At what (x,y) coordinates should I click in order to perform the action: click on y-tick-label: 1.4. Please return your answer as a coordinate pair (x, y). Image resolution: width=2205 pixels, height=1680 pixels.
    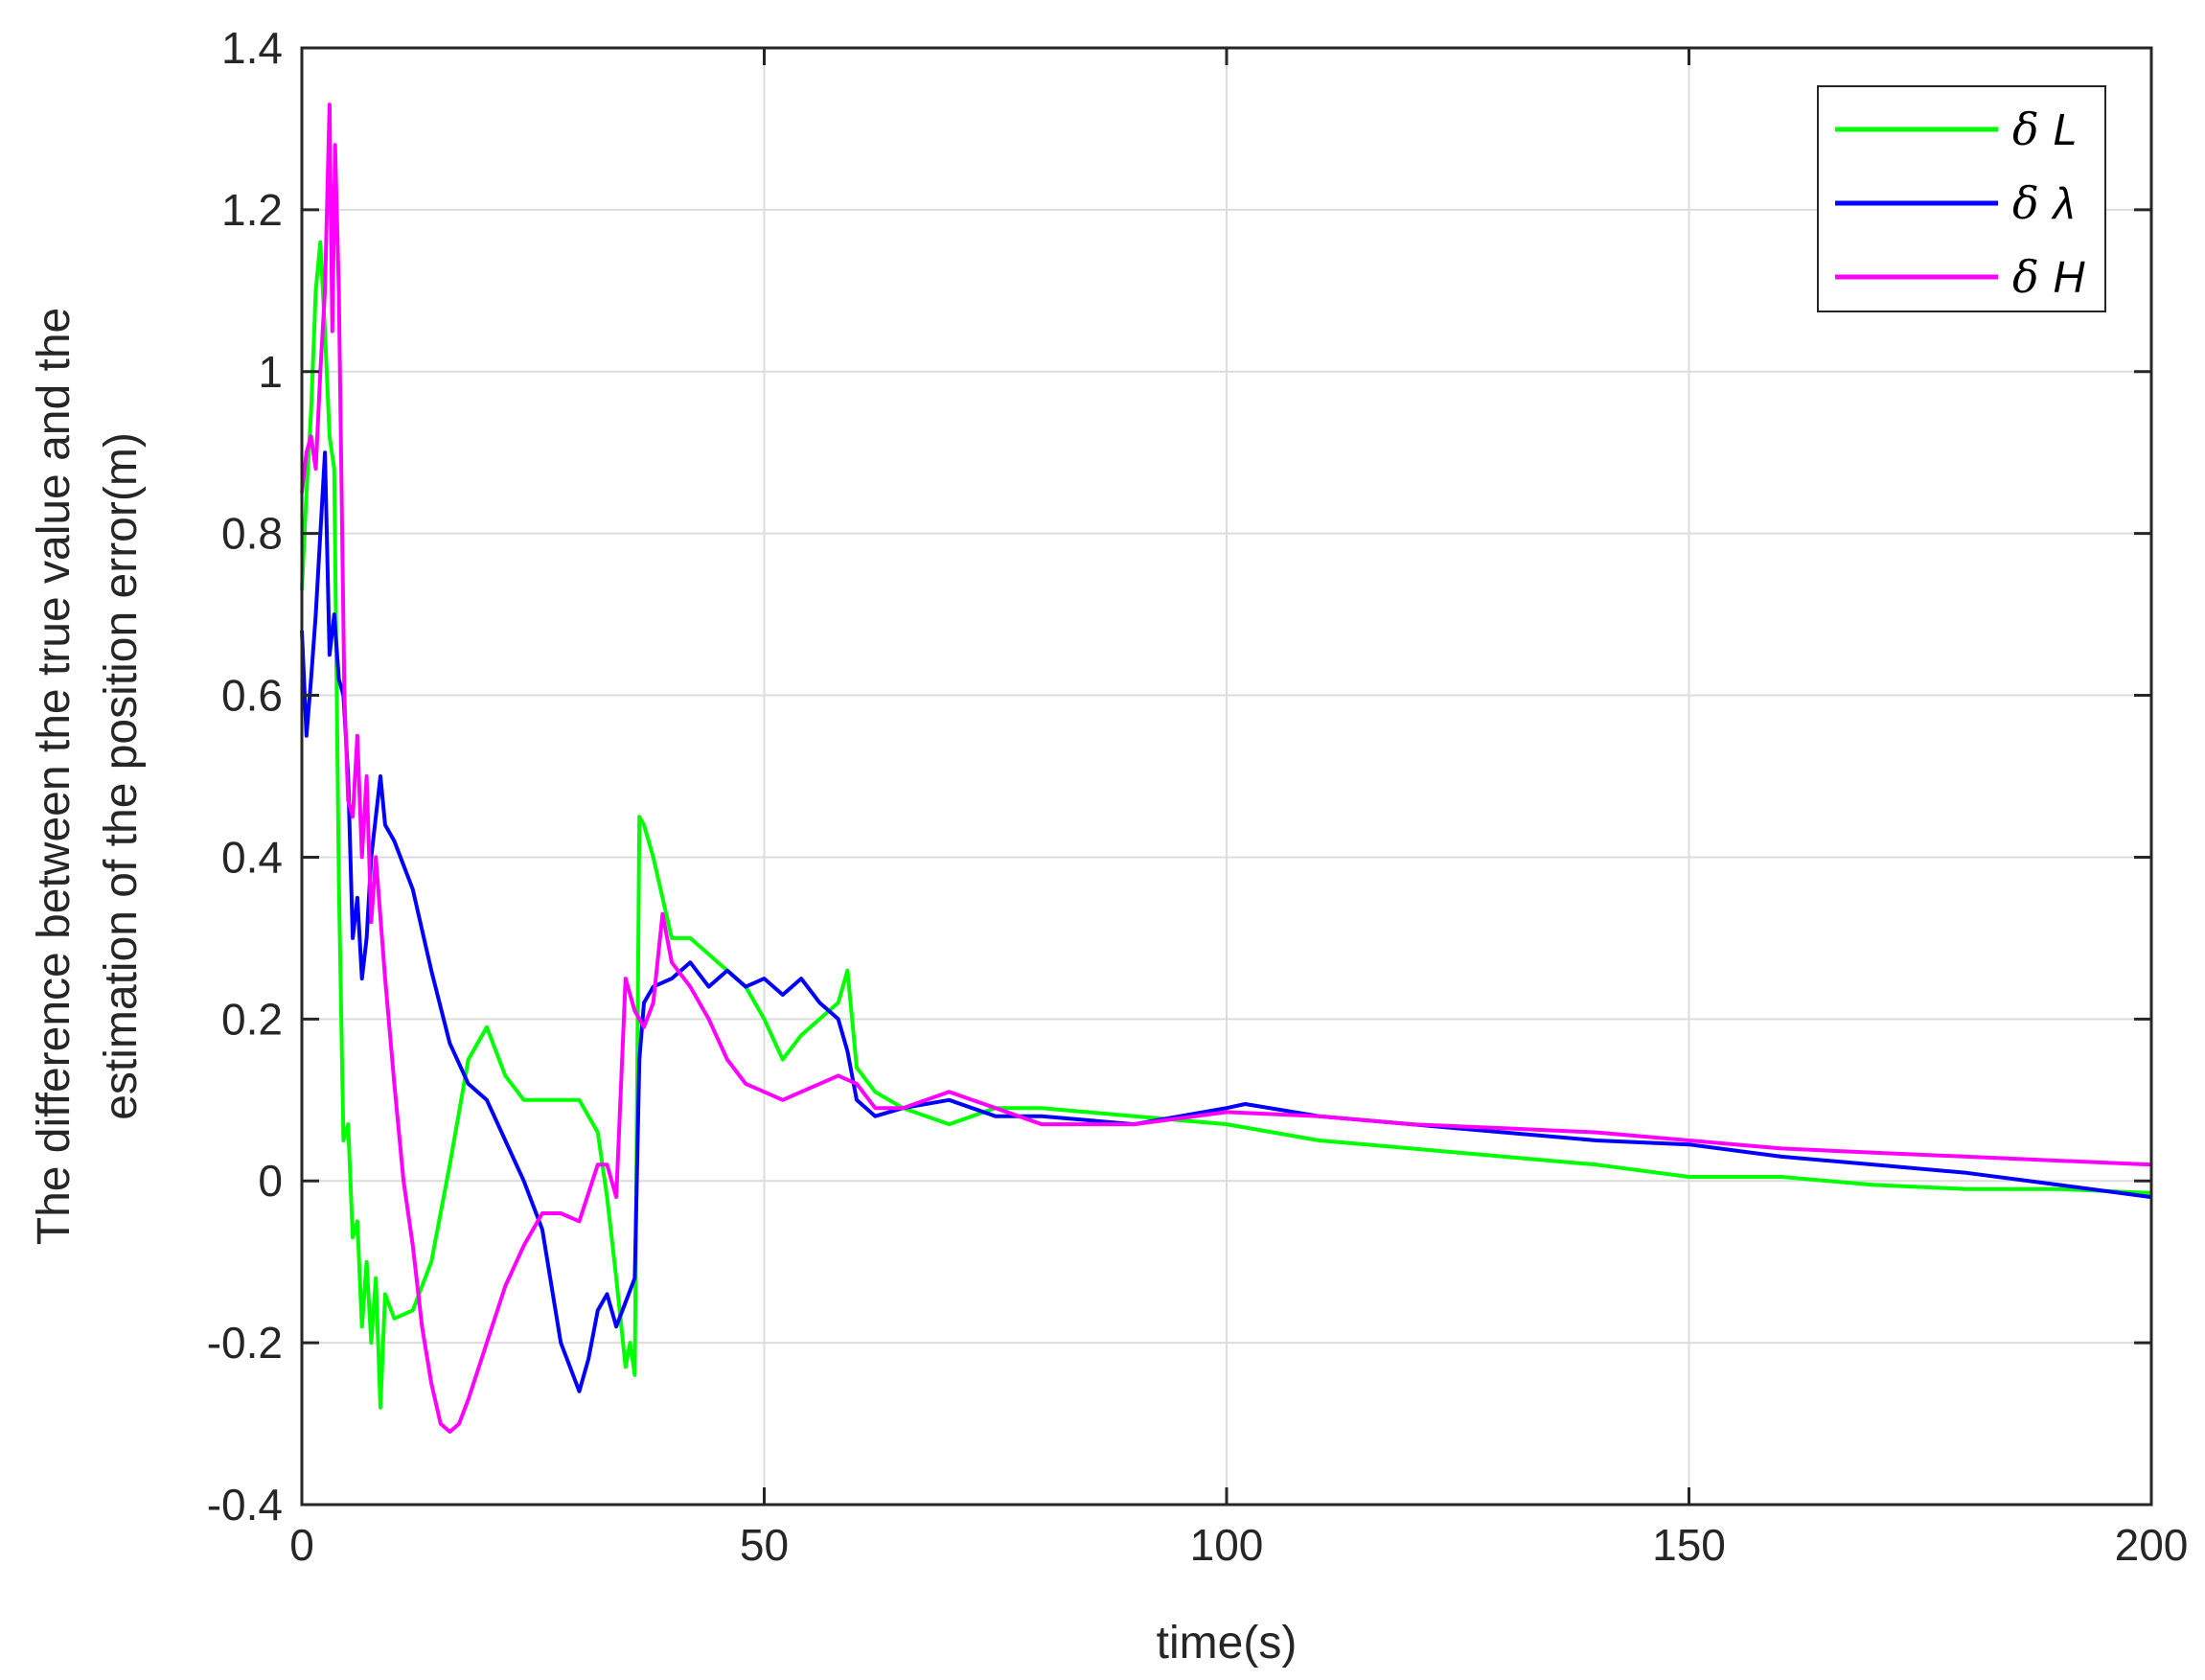
    Looking at the image, I should click on (252, 48).